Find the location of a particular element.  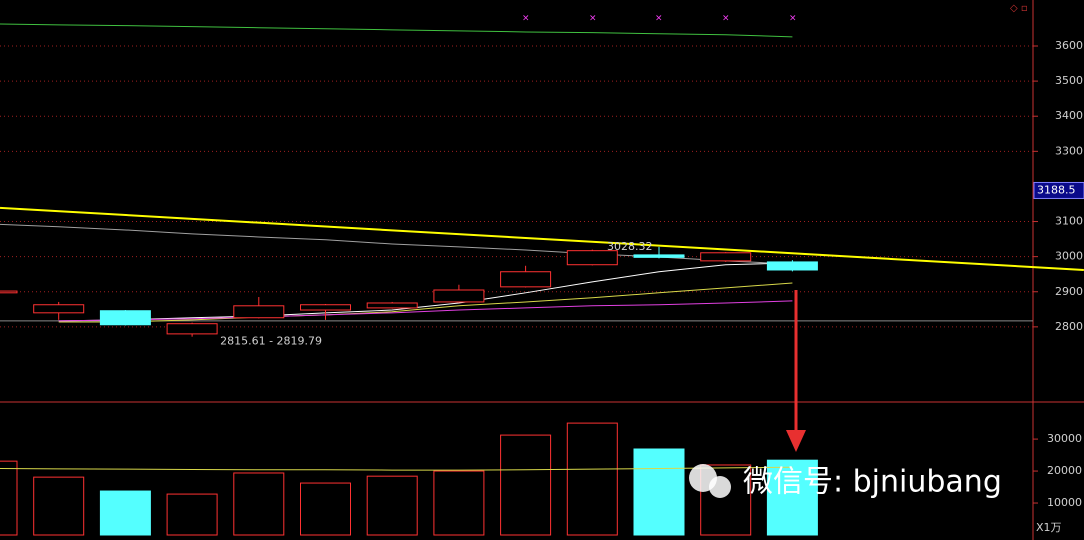

price-tag-label: 3188.5 is located at coordinates (1056, 189).